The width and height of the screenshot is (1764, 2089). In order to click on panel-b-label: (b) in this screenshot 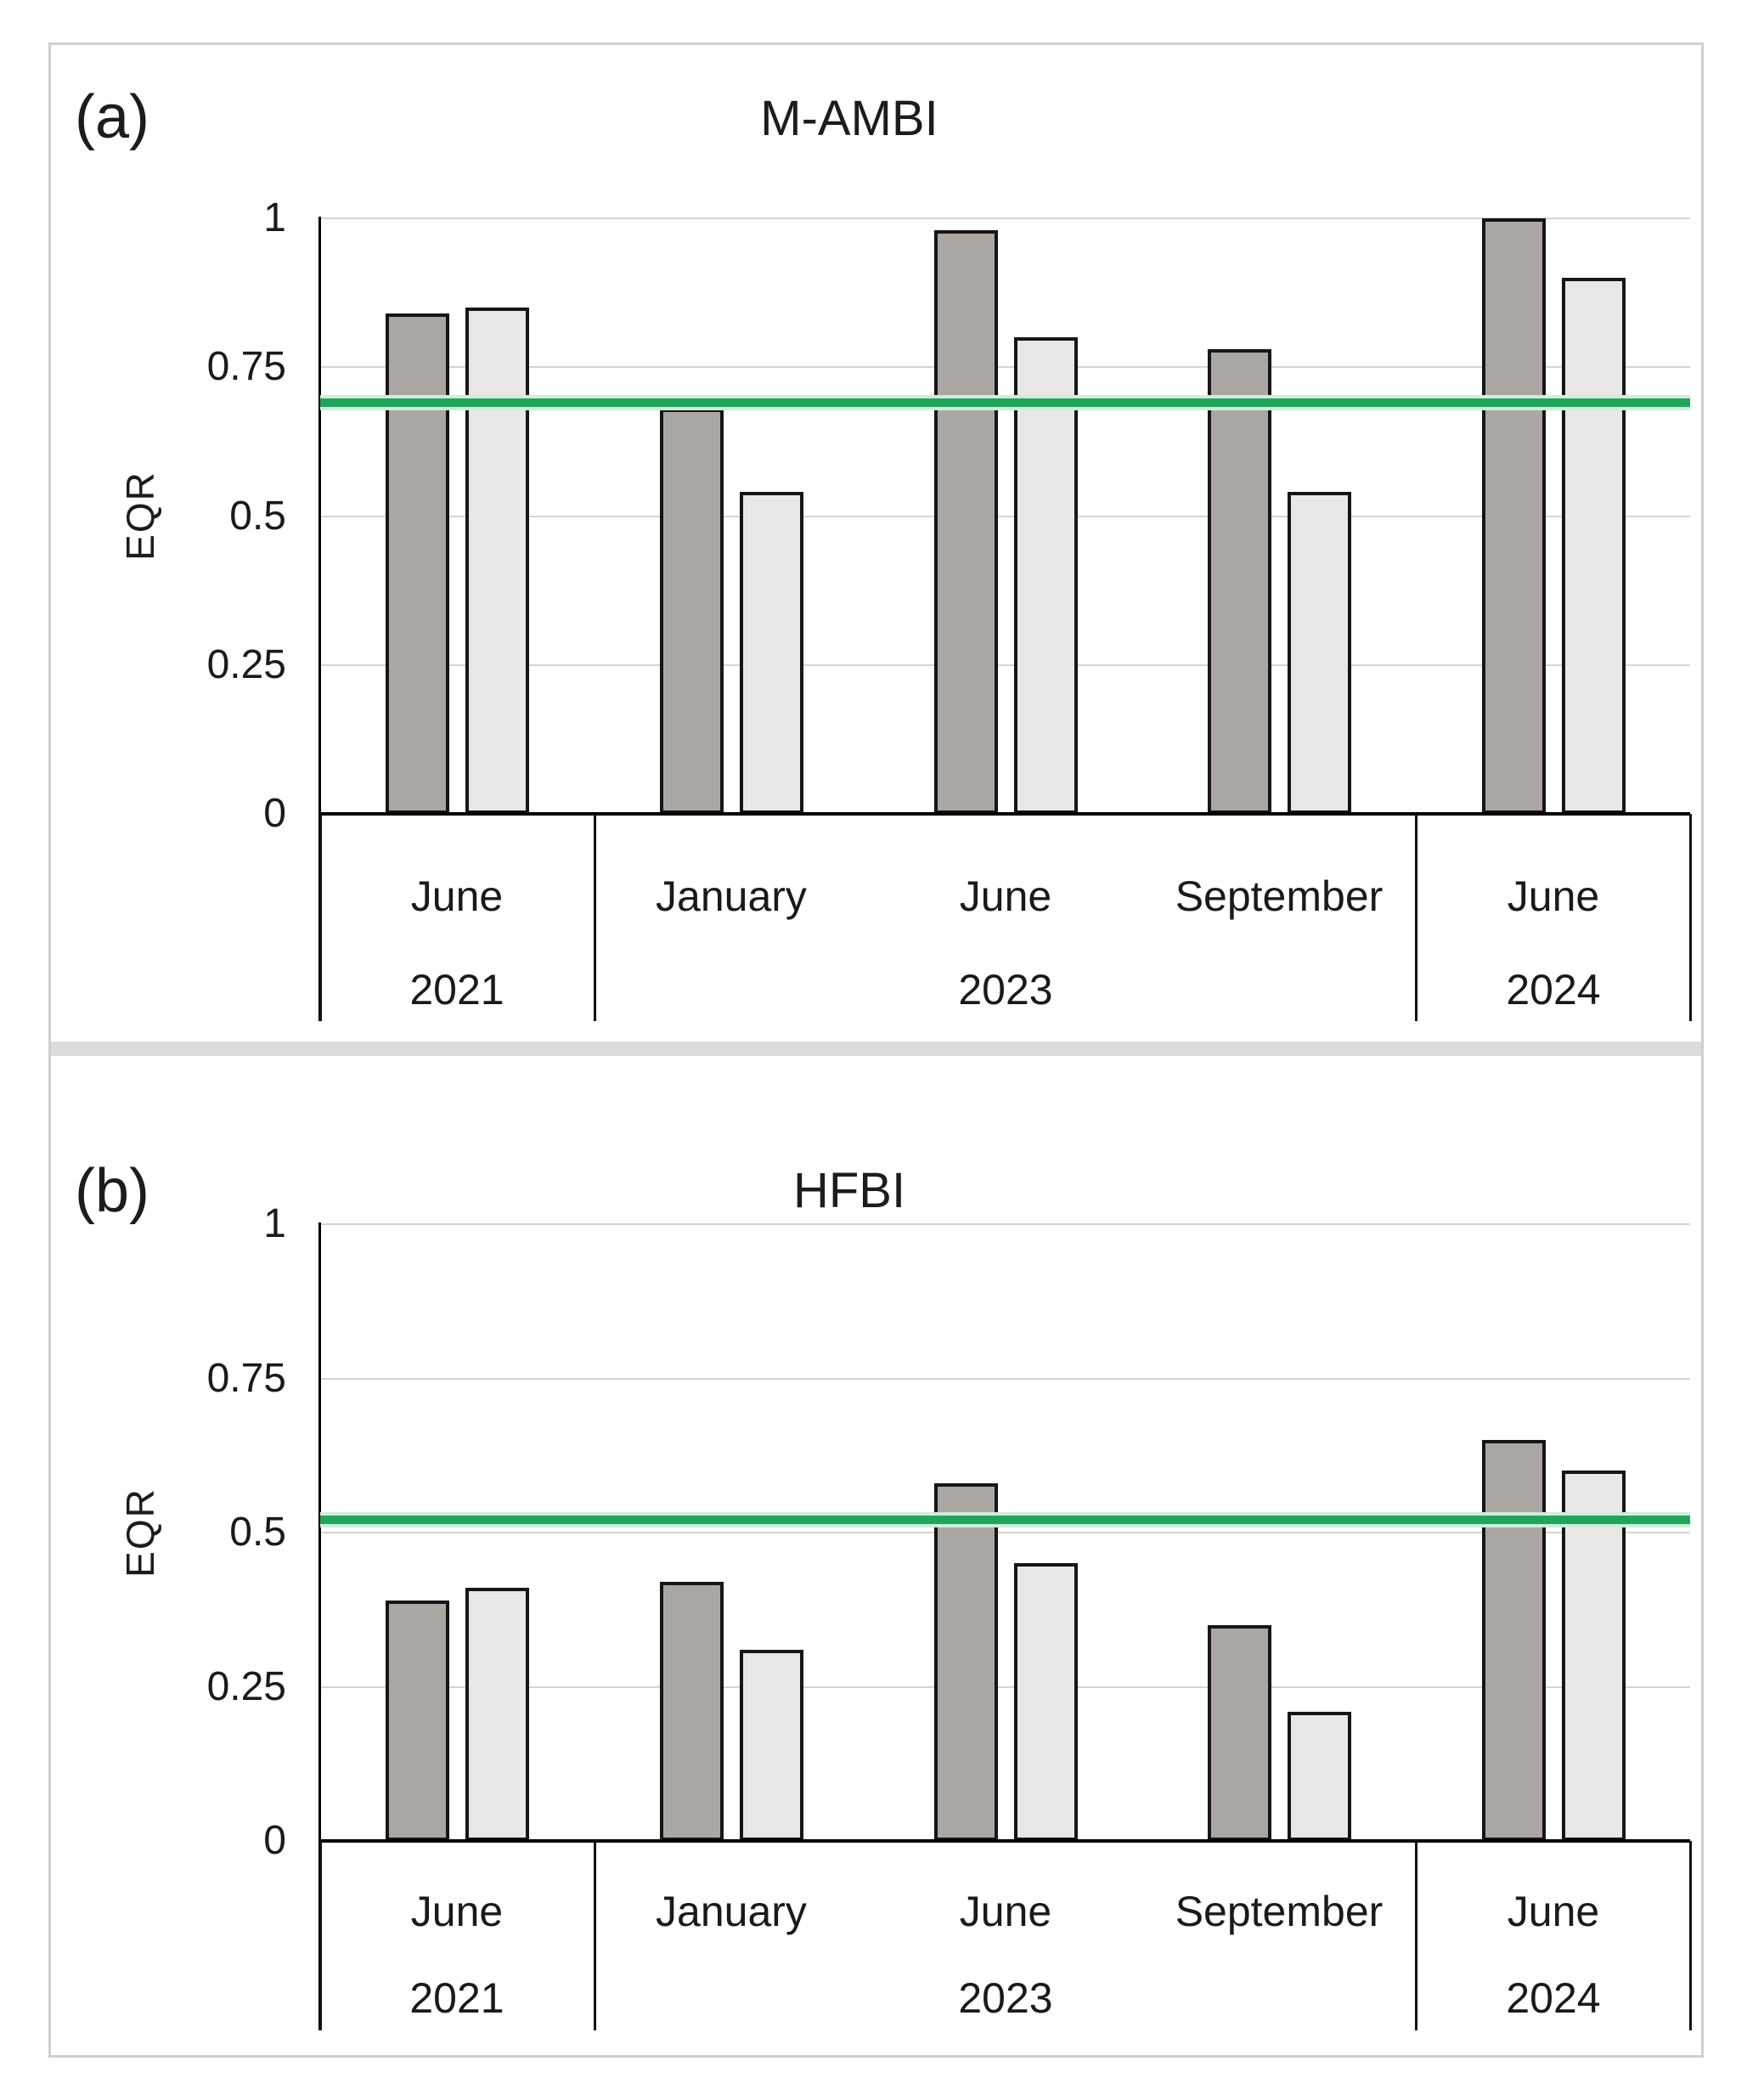, I will do `click(112, 1191)`.